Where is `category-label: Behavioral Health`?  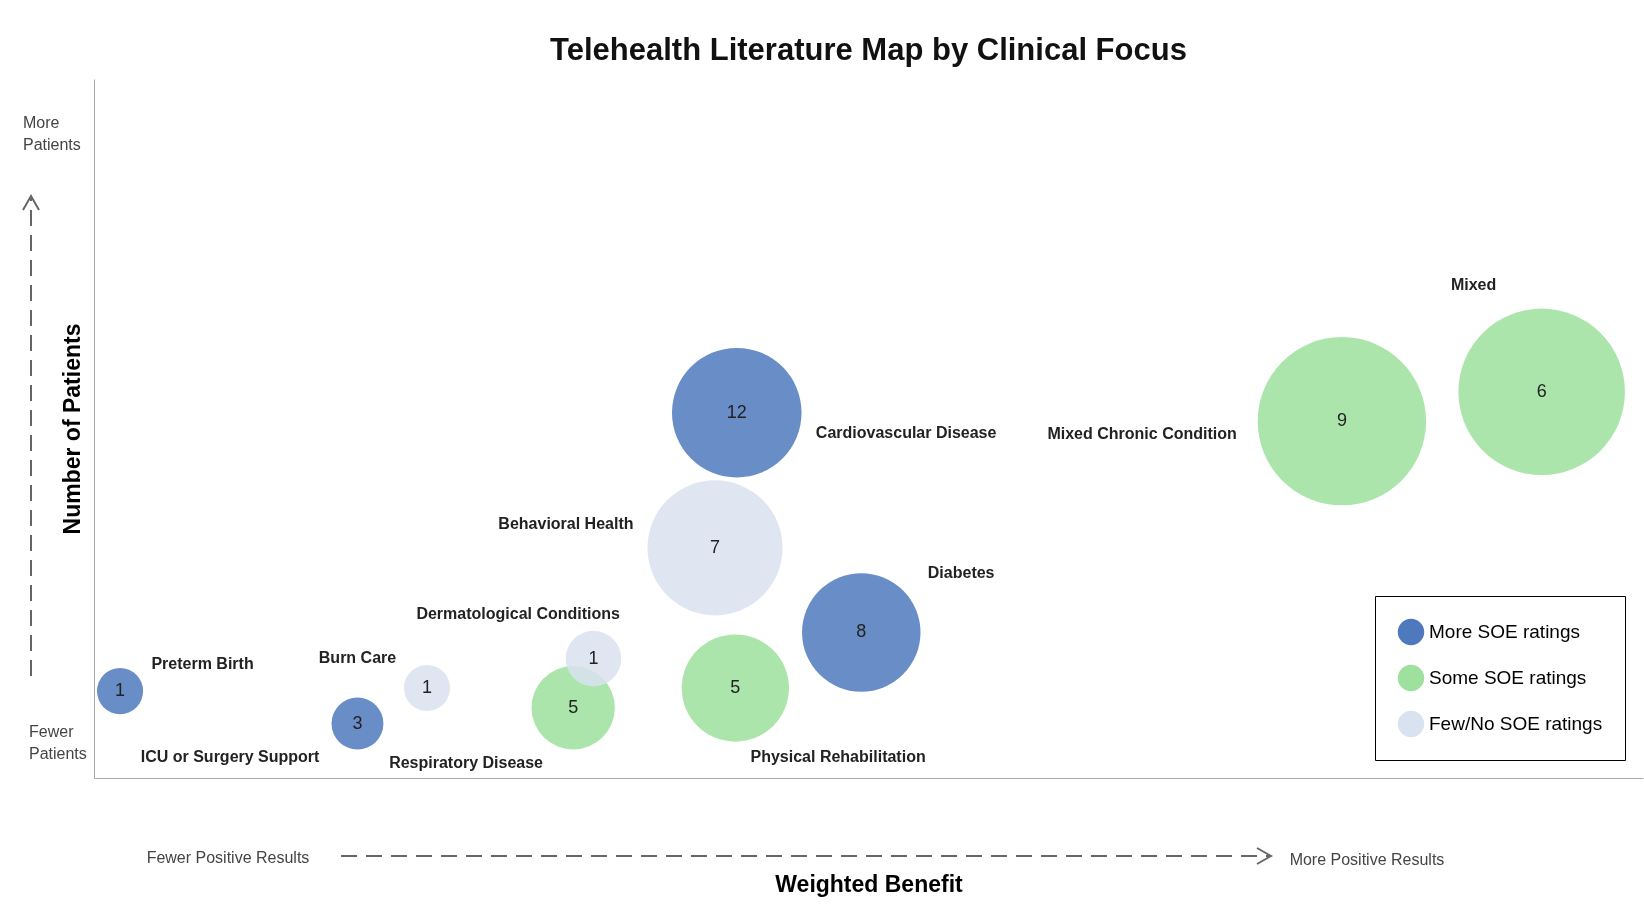
category-label: Behavioral Health is located at coordinates (566, 523).